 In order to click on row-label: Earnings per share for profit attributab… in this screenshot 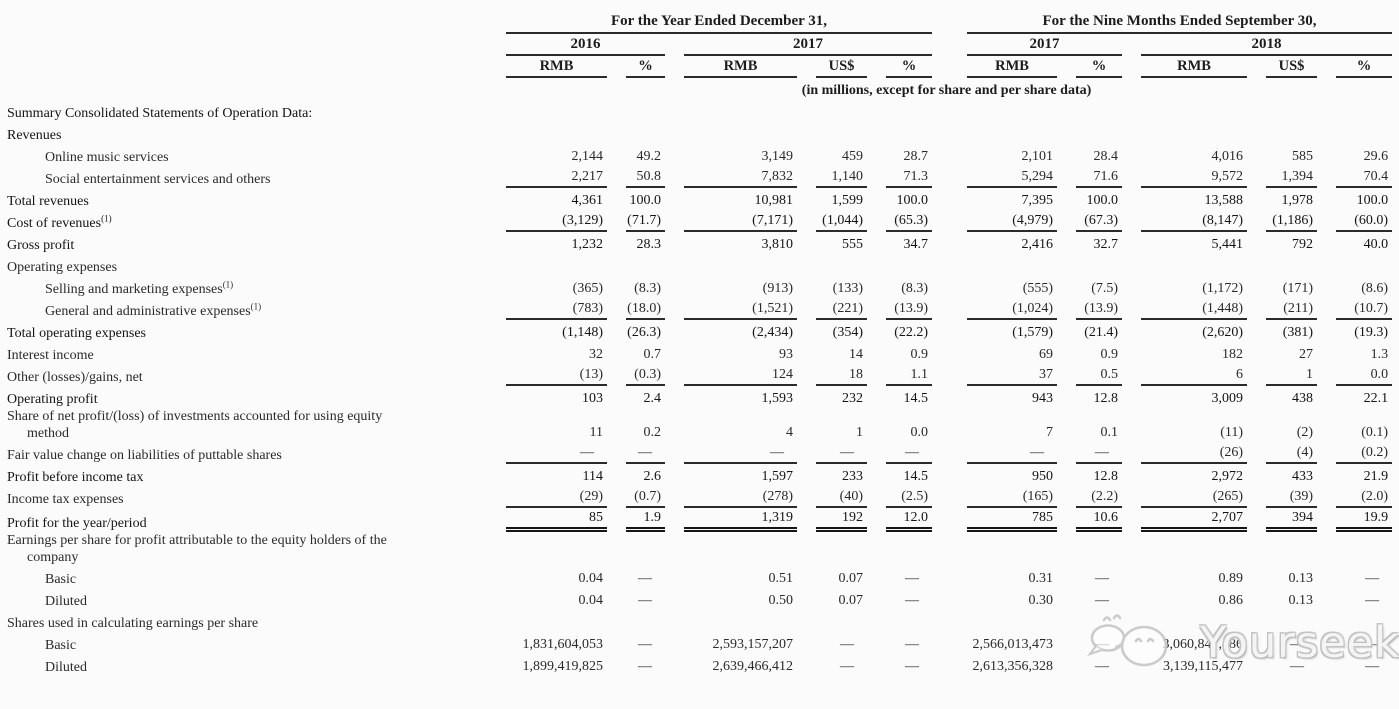, I will do `click(197, 549)`.